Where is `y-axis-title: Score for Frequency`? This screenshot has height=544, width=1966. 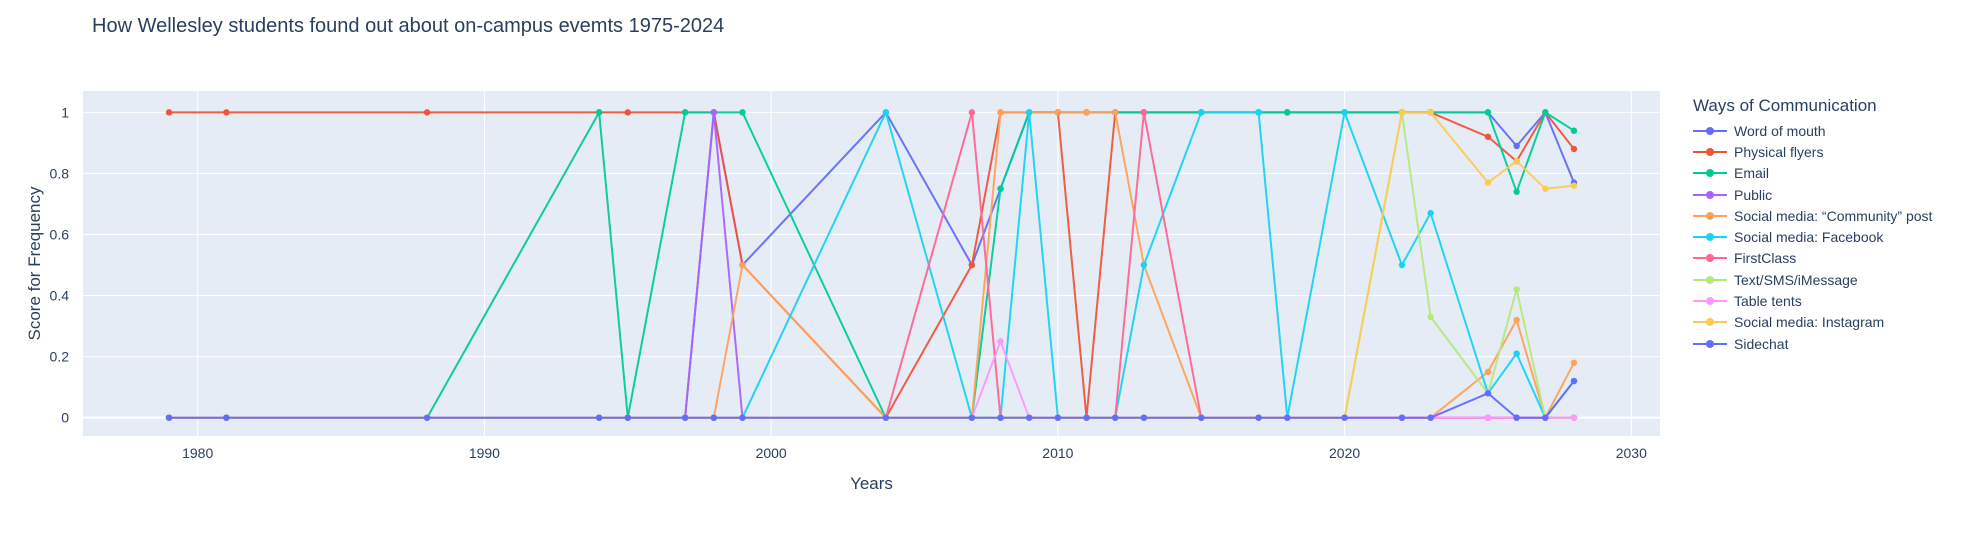 y-axis-title: Score for Frequency is located at coordinates (34, 263).